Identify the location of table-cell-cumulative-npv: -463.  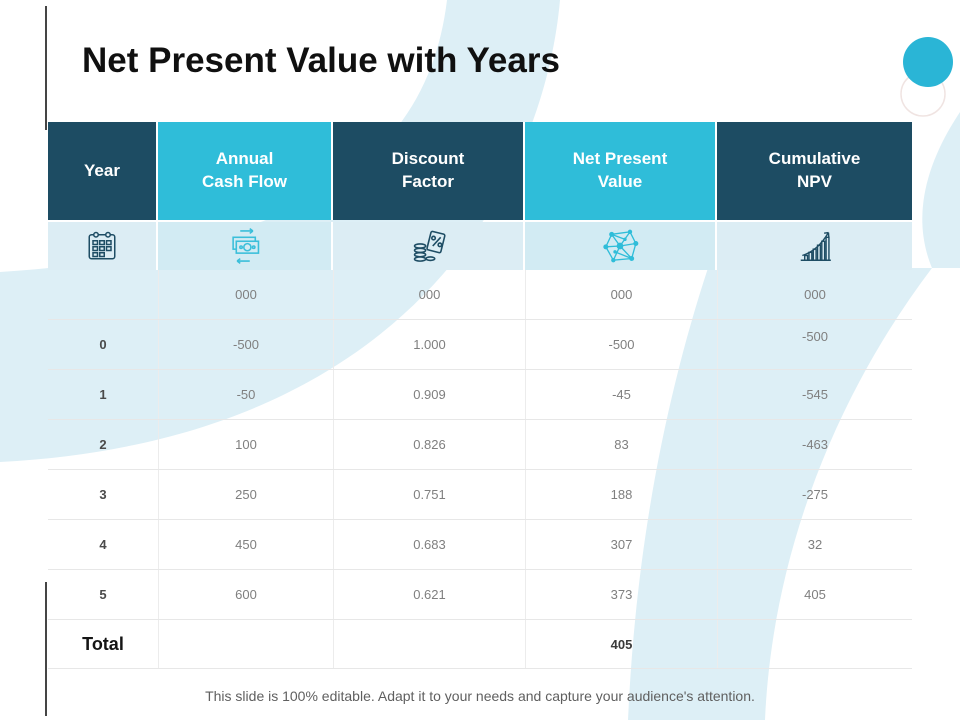
(814, 444).